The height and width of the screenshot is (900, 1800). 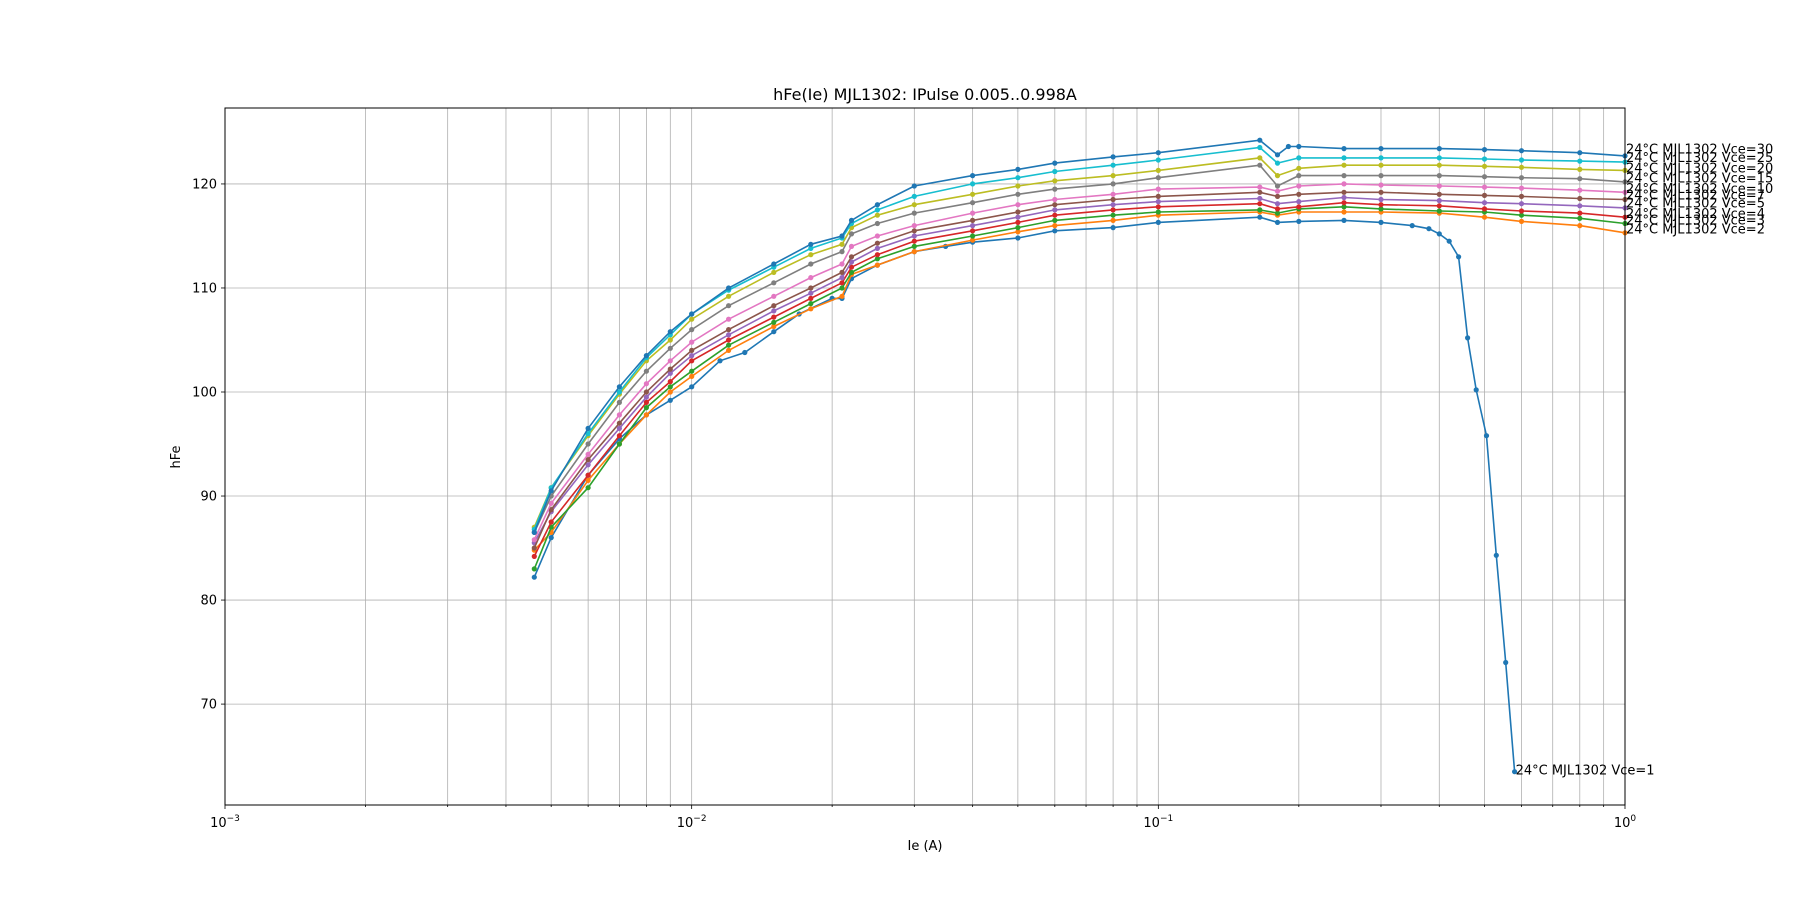 What do you see at coordinates (204, 184) in the screenshot?
I see `y-tick-label: 120` at bounding box center [204, 184].